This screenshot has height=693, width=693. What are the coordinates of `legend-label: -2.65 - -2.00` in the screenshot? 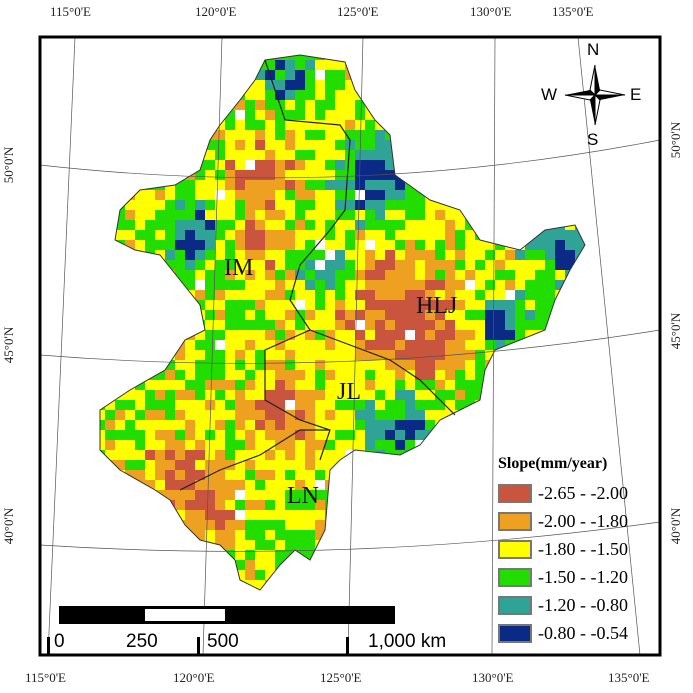 It's located at (583, 492).